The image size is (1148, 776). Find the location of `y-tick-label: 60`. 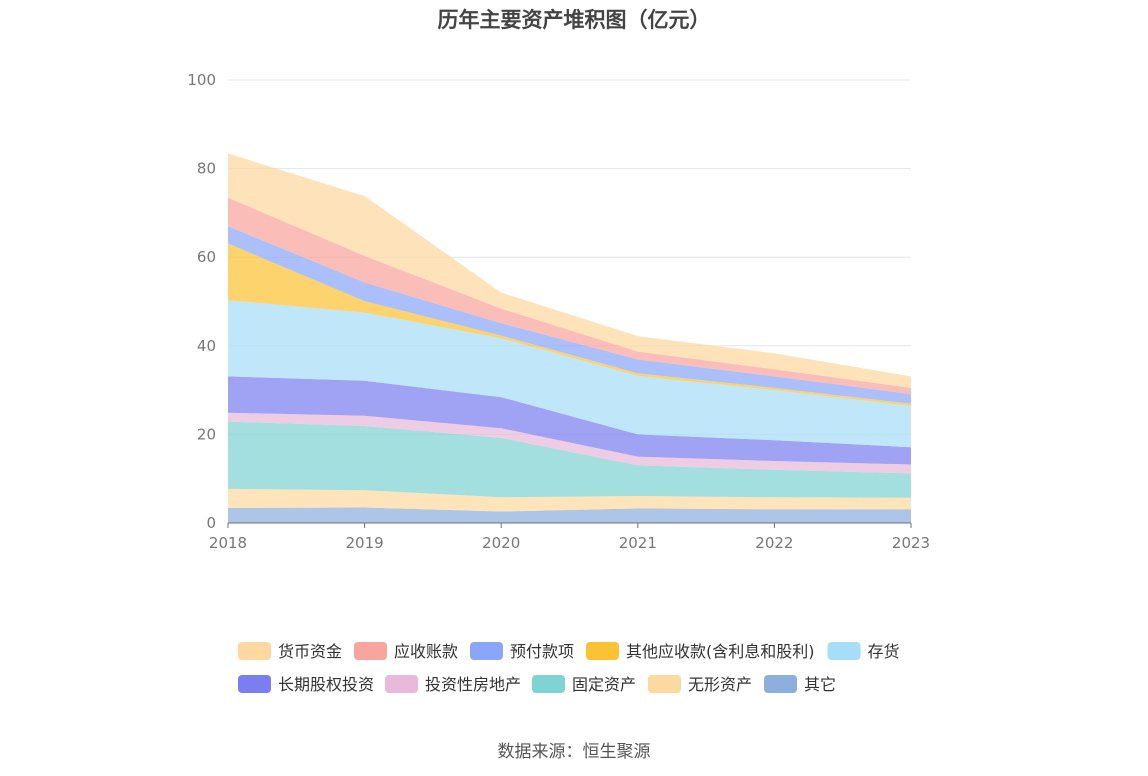

y-tick-label: 60 is located at coordinates (206, 257).